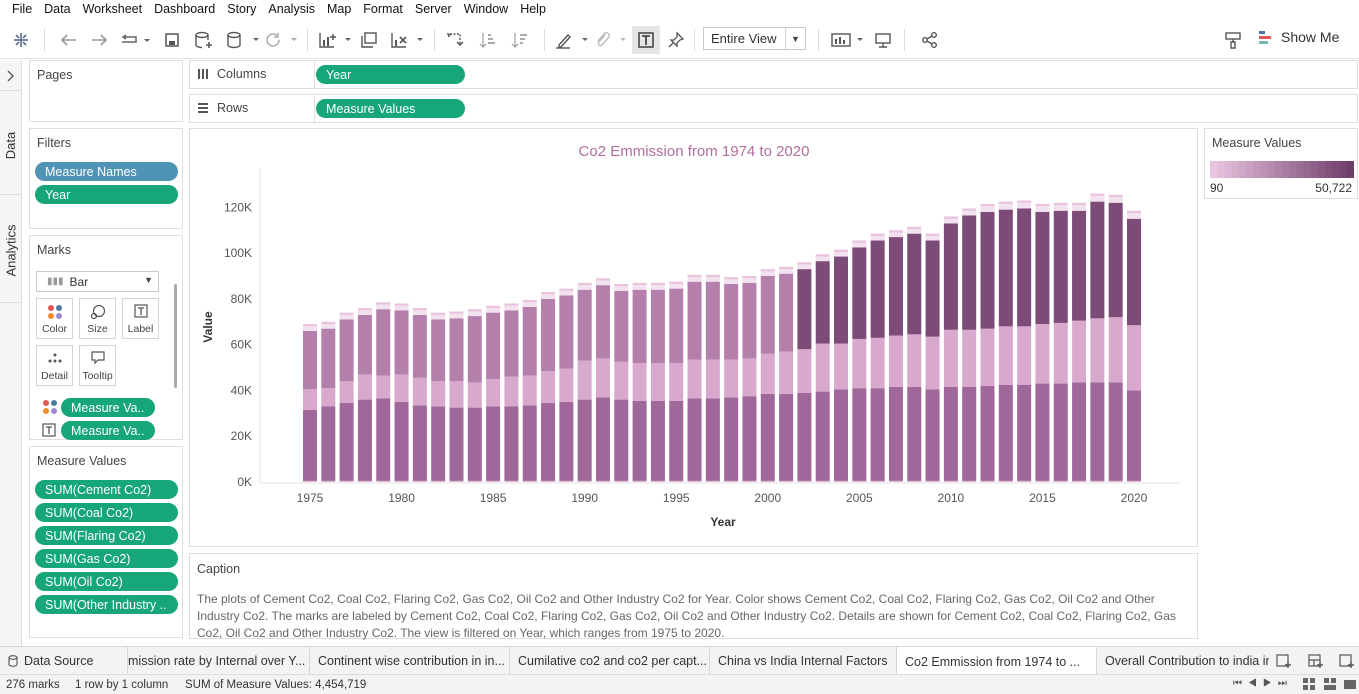 This screenshot has height=694, width=1359. Describe the element at coordinates (106, 558) in the screenshot. I see `measure-pill-gas: SUM(Gas Co2)` at that location.